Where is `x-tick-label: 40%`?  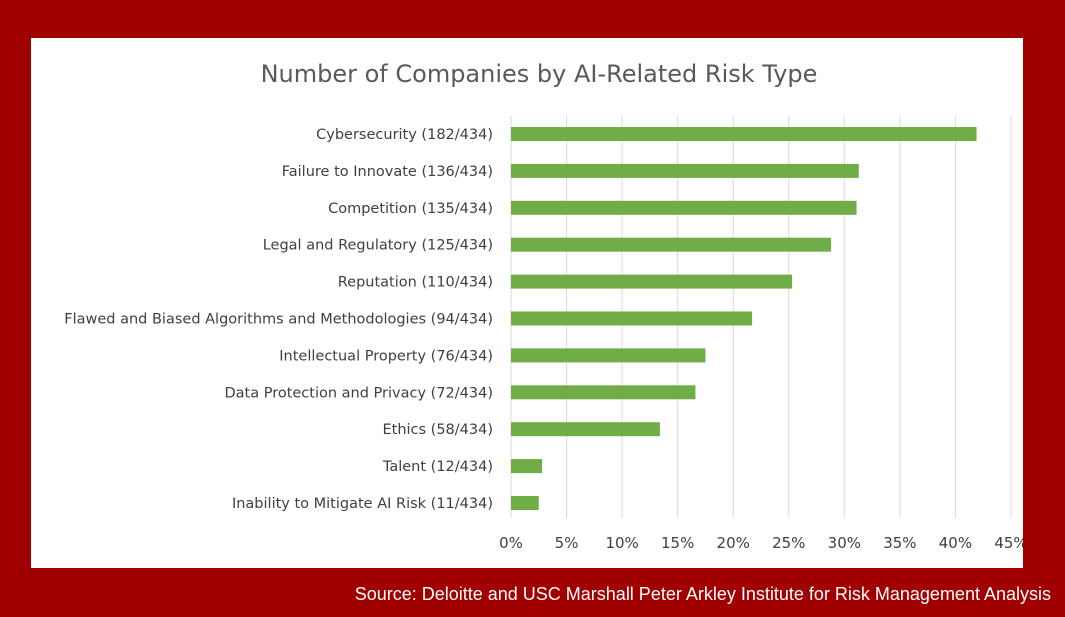 x-tick-label: 40% is located at coordinates (955, 543).